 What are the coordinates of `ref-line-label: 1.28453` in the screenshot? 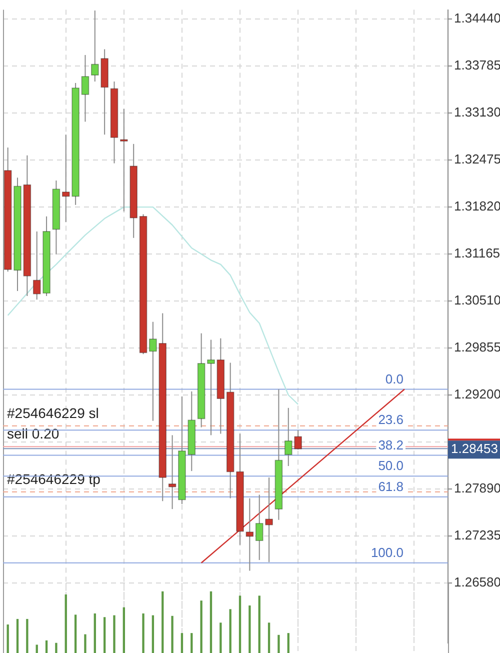 It's located at (474, 448).